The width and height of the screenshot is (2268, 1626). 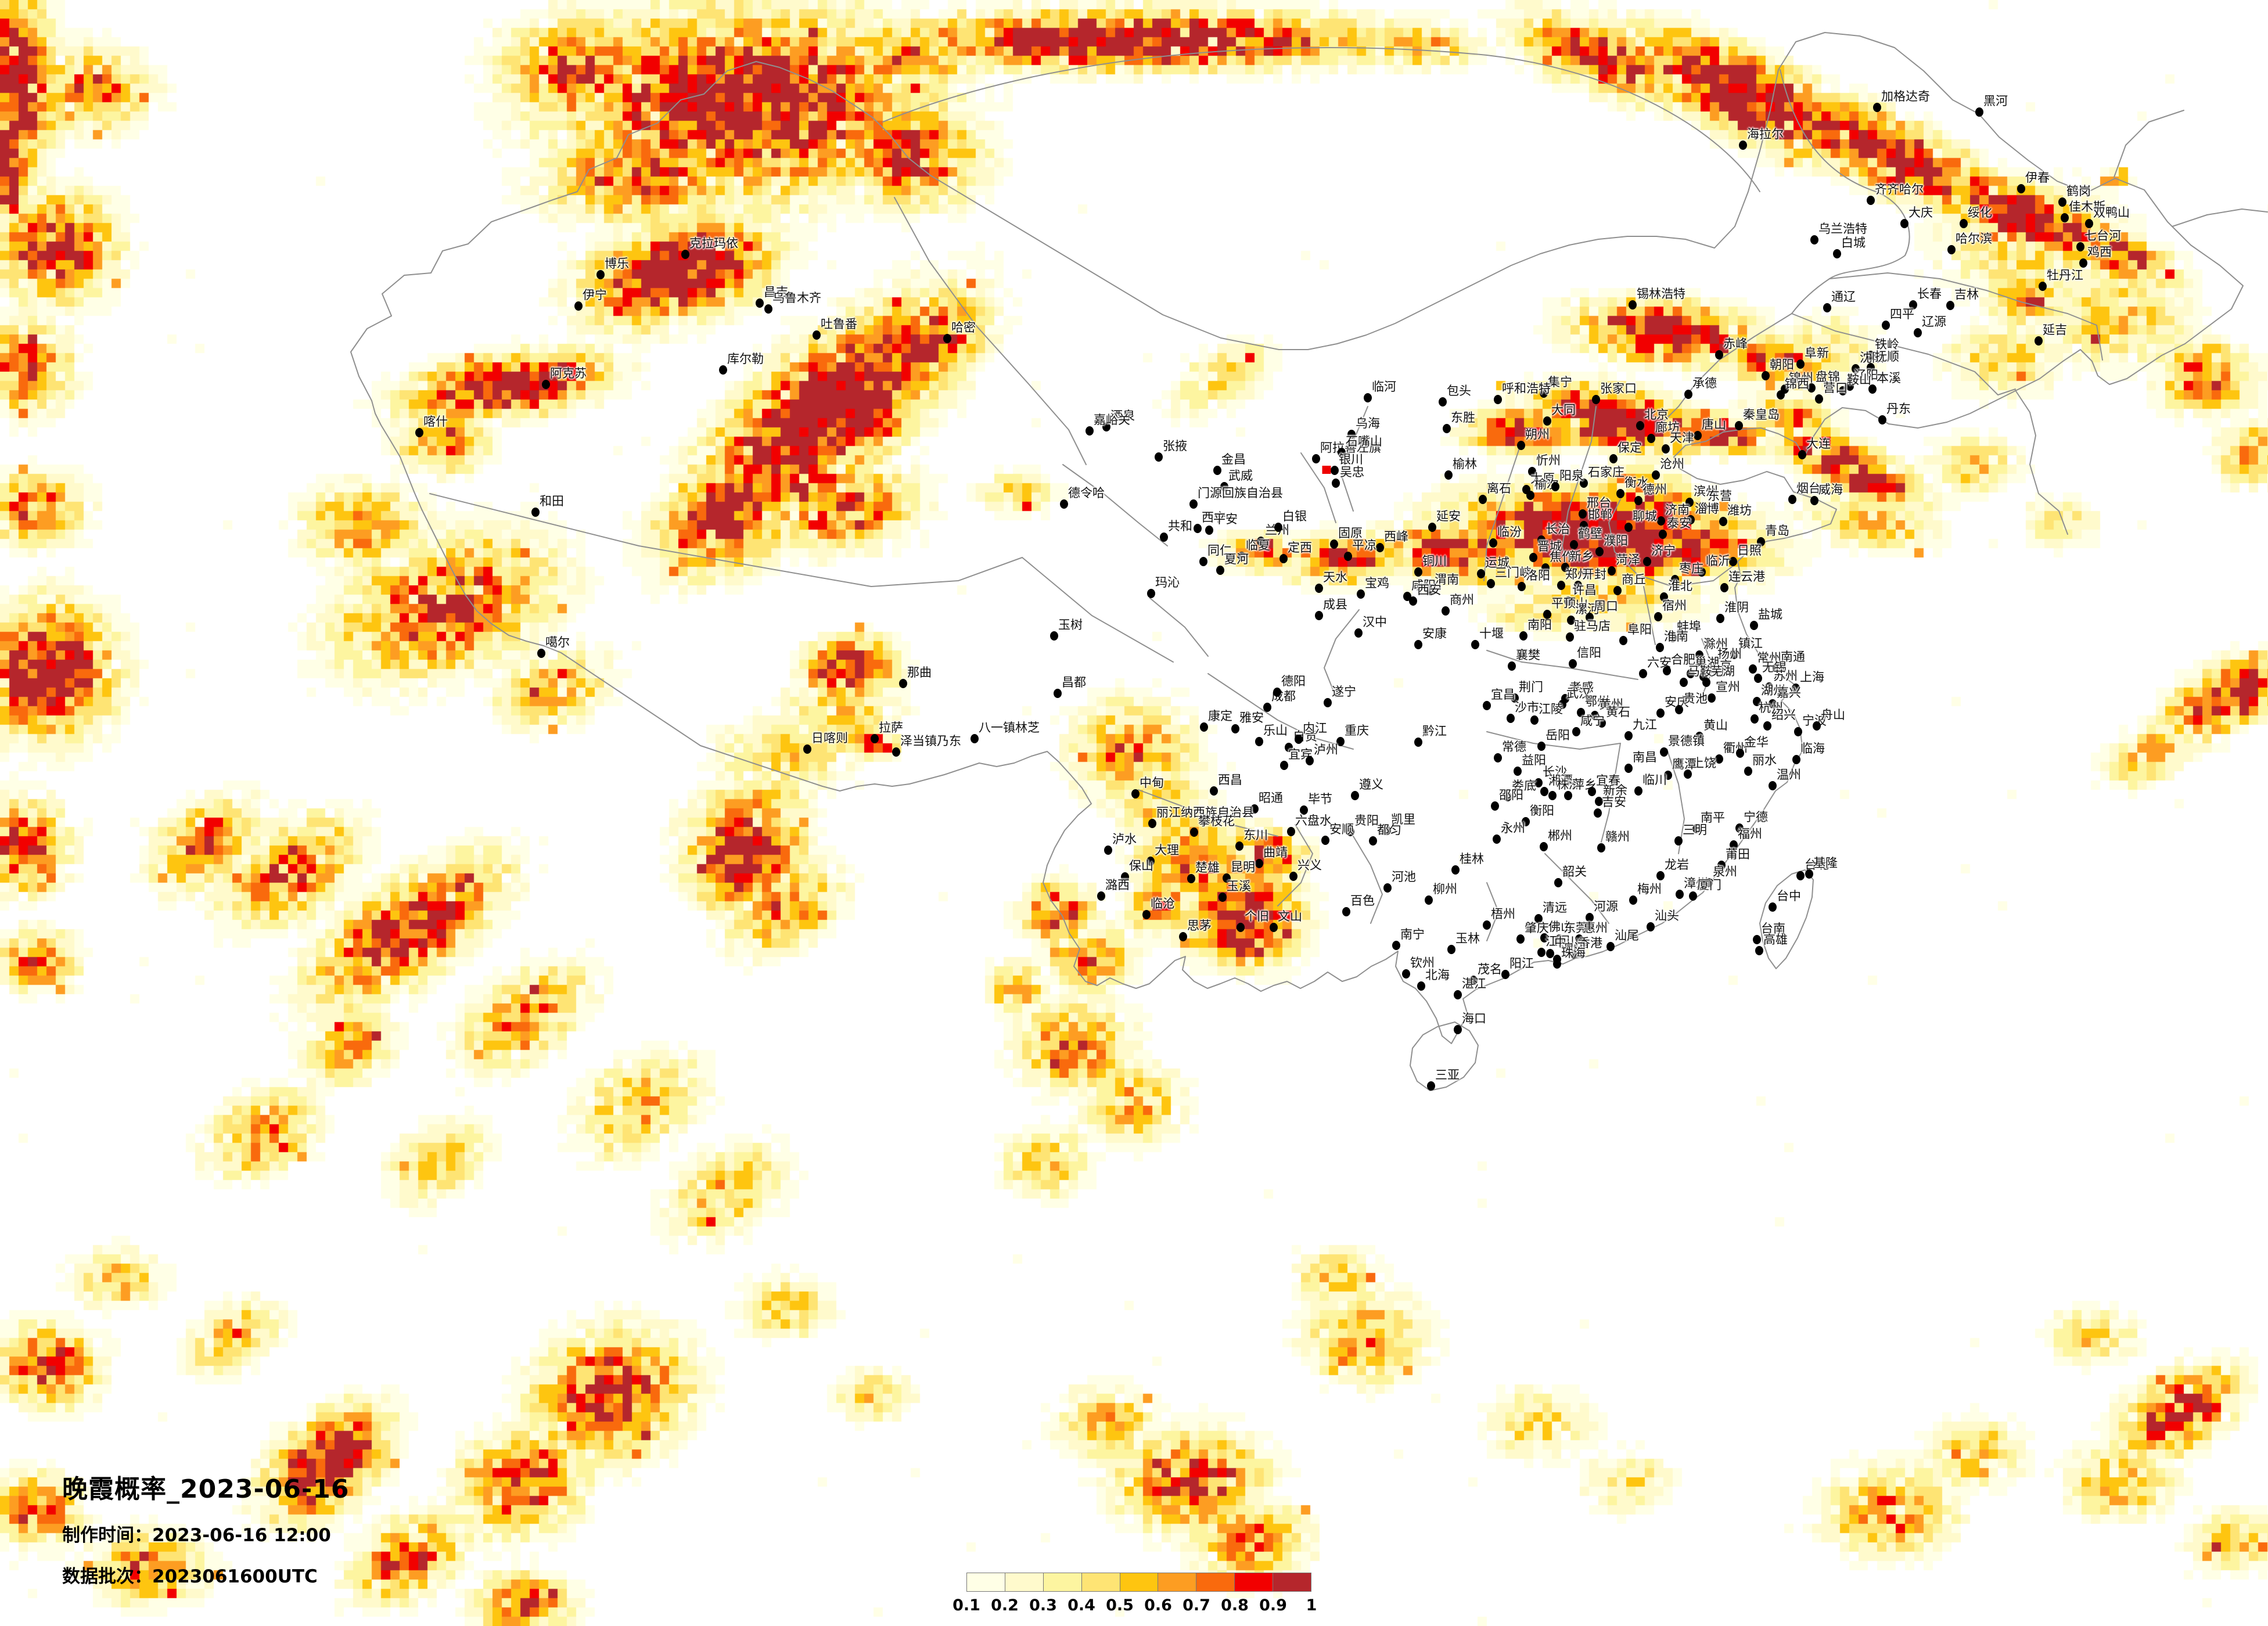 I want to click on city-label: 保山, so click(x=1141, y=866).